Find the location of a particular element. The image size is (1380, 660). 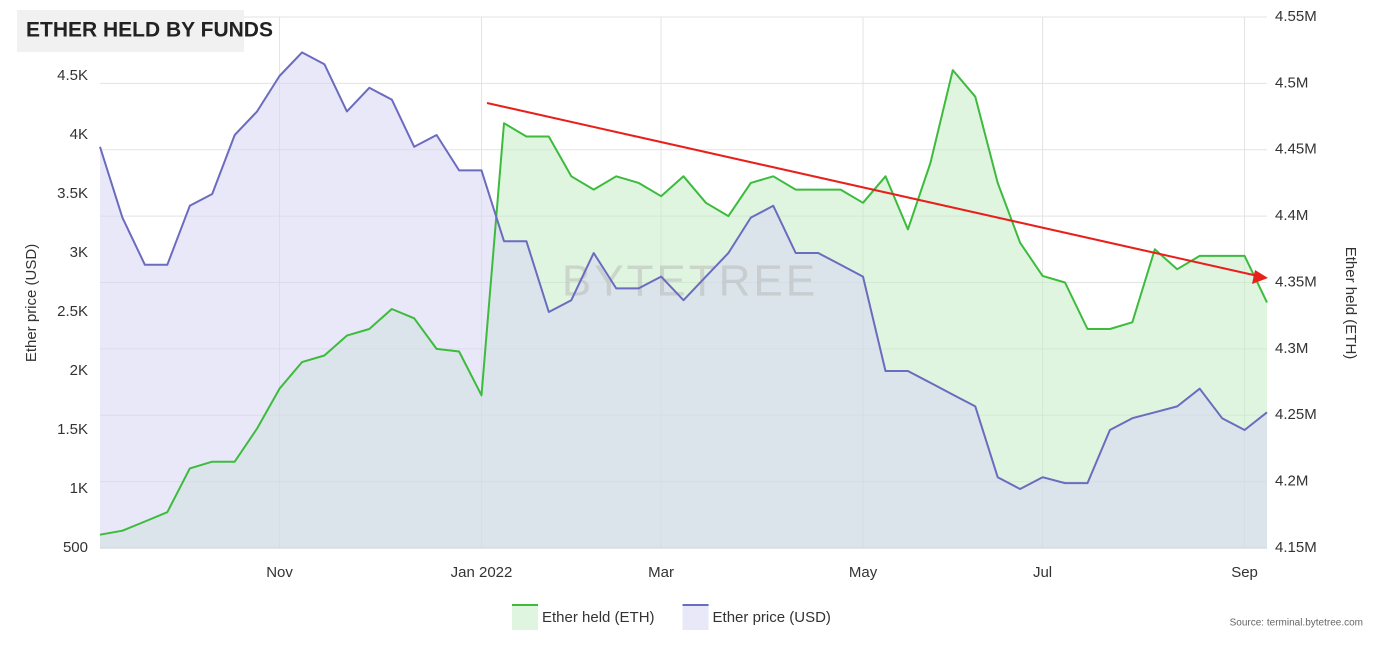

chart-title: ETHER HELD BY FUNDS is located at coordinates (149, 30).